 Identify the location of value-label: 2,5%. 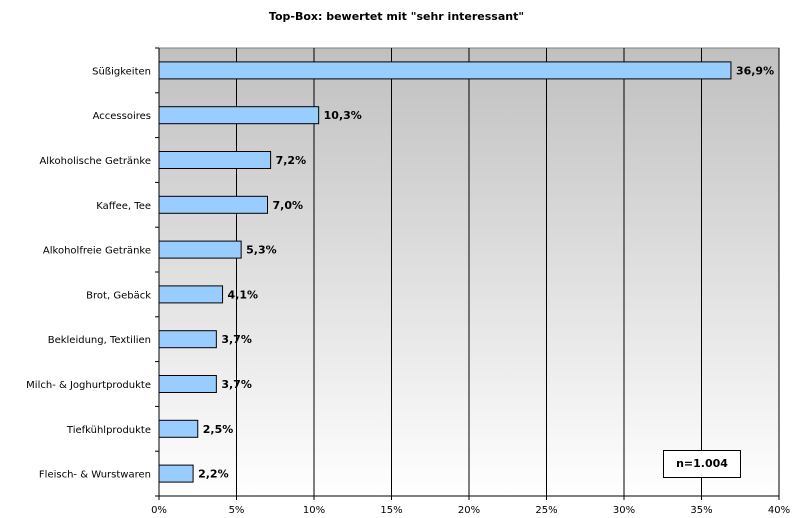
(218, 429).